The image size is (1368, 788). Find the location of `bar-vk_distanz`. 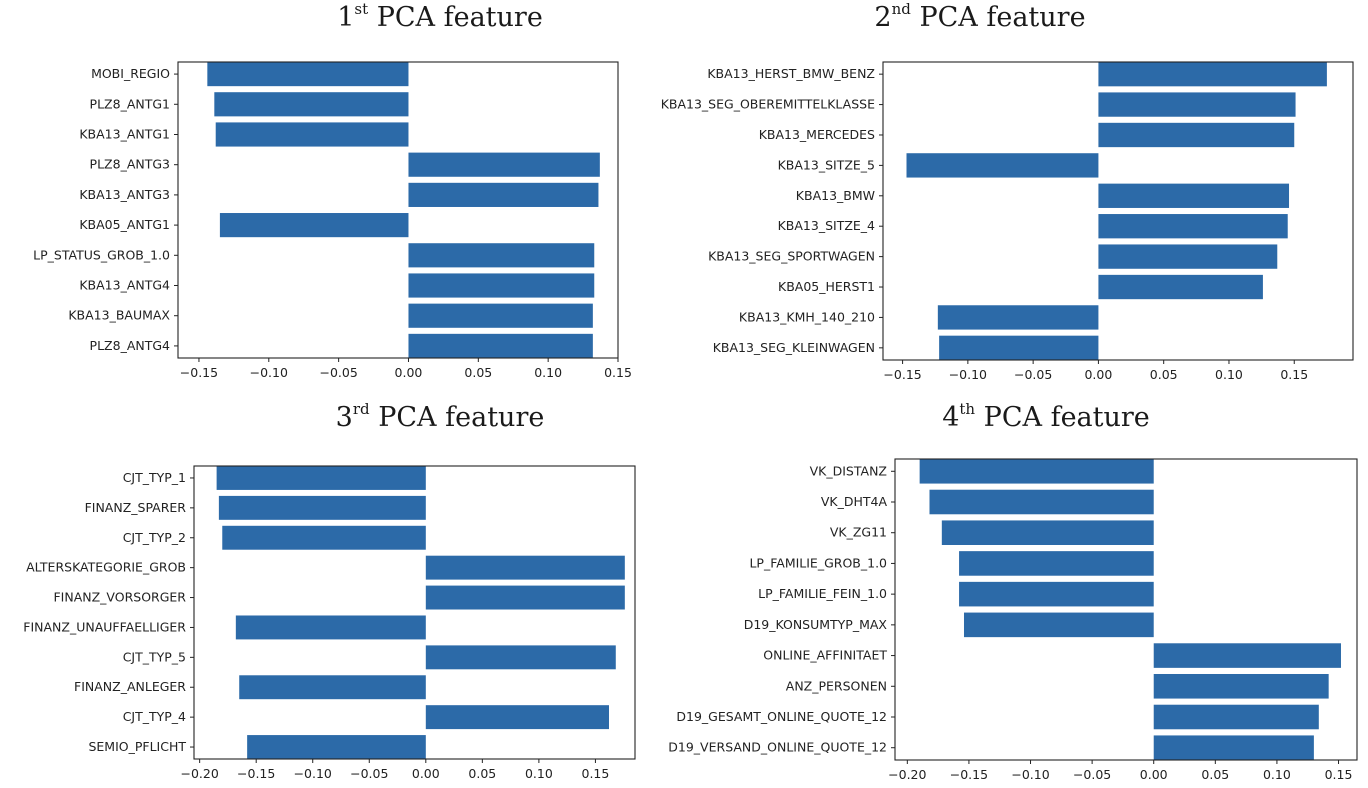

bar-vk_distanz is located at coordinates (1036, 471).